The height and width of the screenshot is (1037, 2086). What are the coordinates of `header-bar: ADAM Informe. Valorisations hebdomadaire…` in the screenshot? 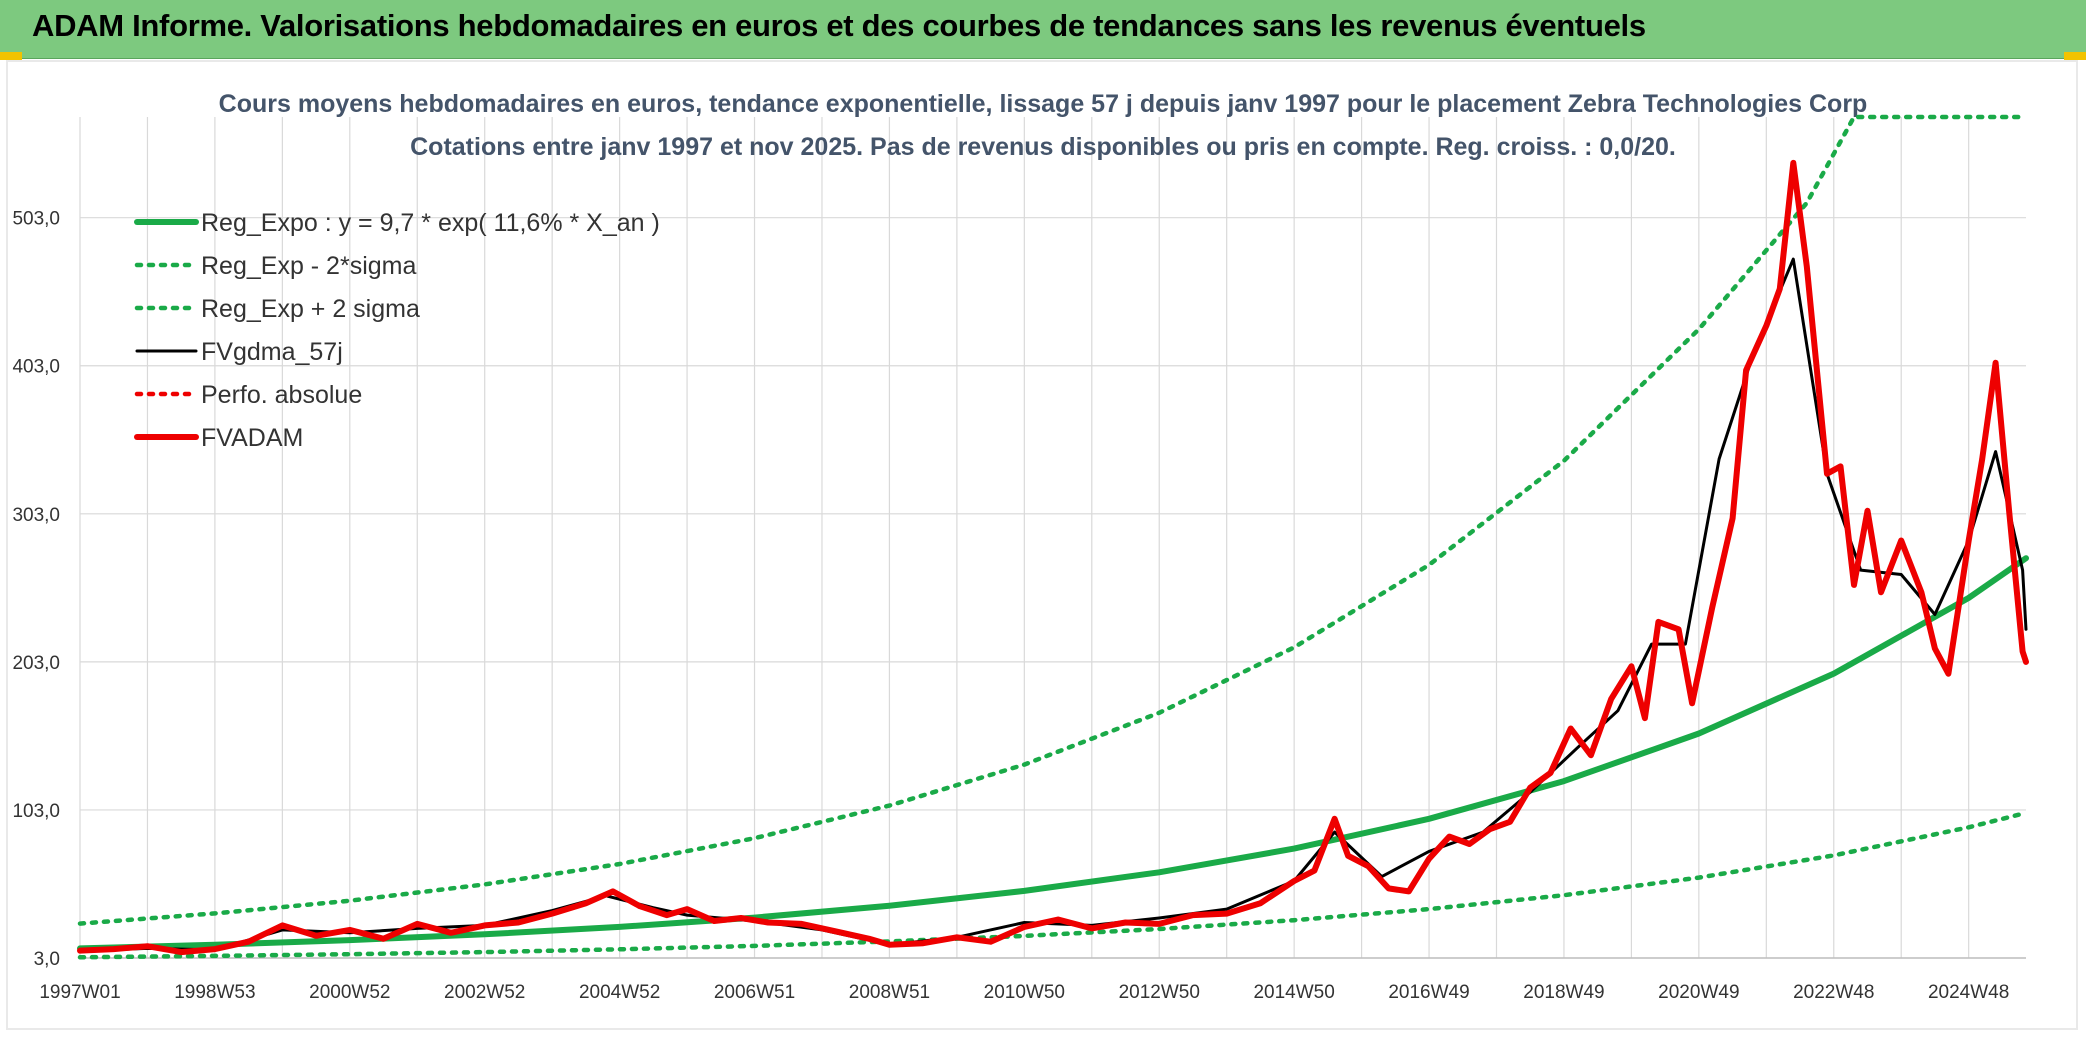 It's located at (1043, 29).